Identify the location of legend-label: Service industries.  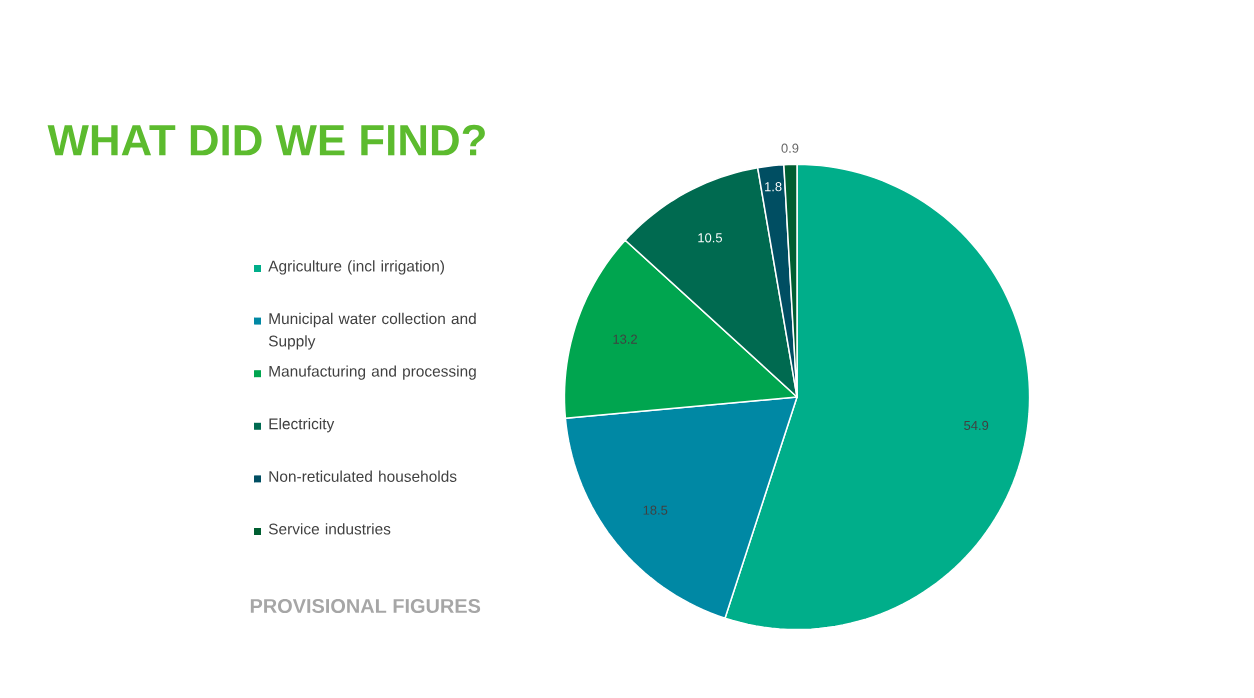
(329, 529).